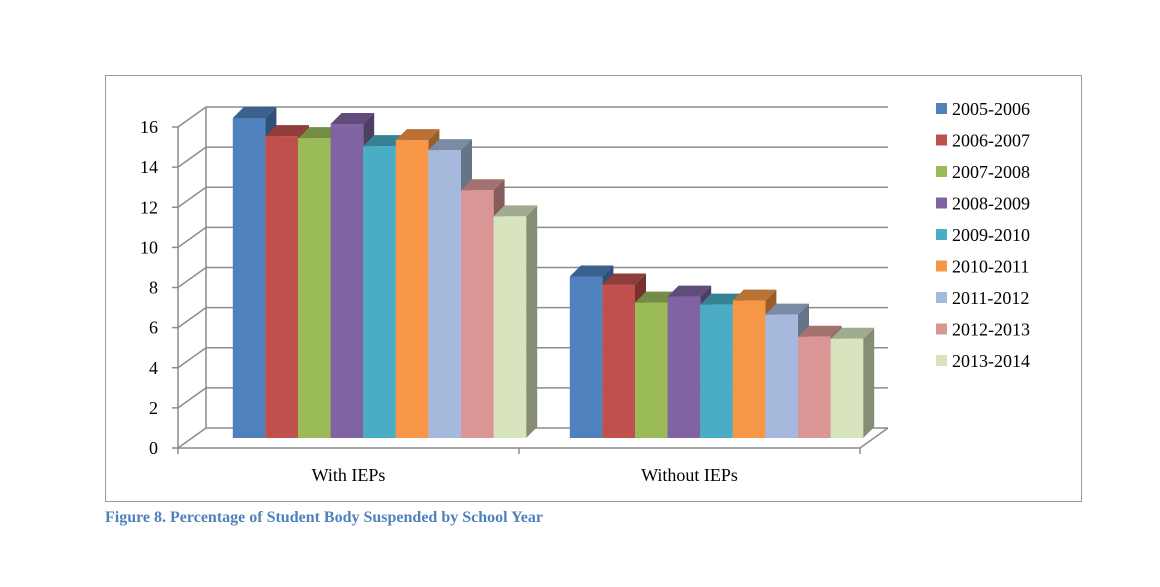 The width and height of the screenshot is (1160, 587). I want to click on bar-side-2013-2014-Without IEPs, so click(869, 382).